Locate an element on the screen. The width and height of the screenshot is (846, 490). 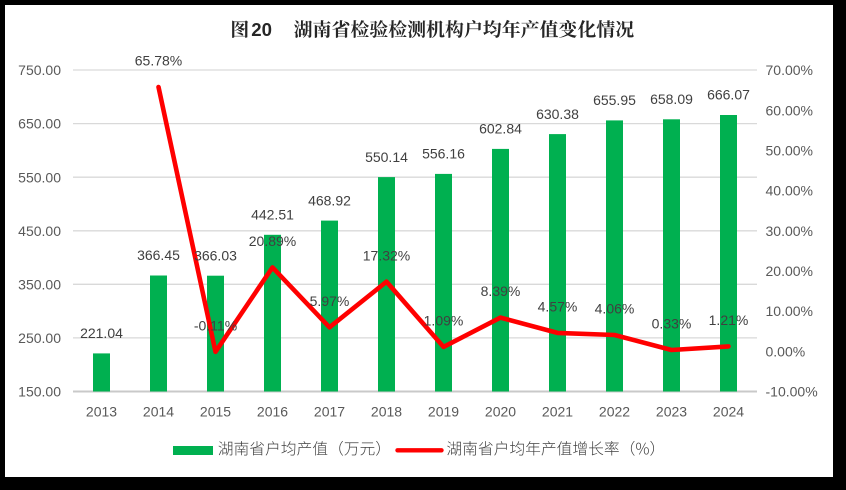
svg-text: 2021 is located at coordinates (557, 412).